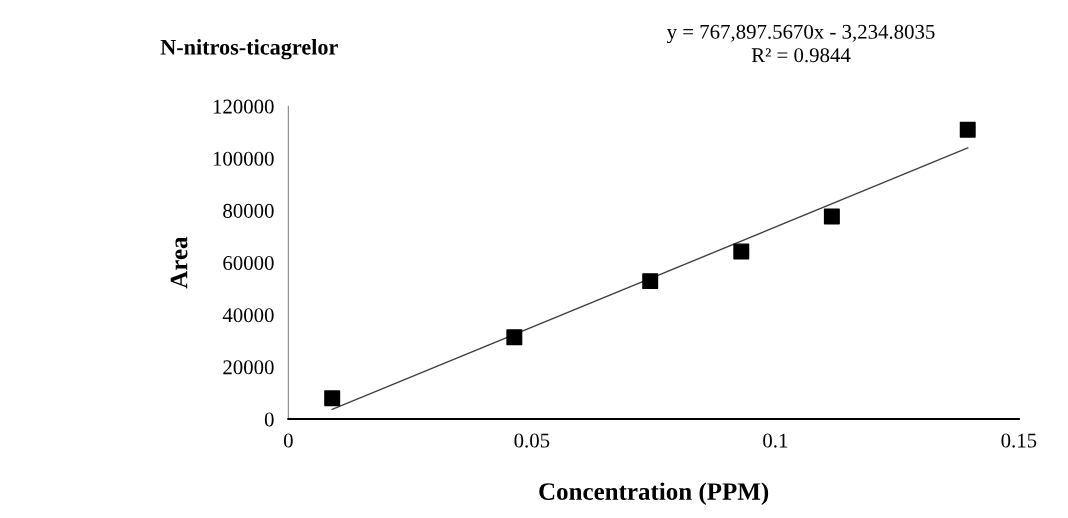 The image size is (1068, 518). Describe the element at coordinates (269, 419) in the screenshot. I see `y-tick-label: 0` at that location.